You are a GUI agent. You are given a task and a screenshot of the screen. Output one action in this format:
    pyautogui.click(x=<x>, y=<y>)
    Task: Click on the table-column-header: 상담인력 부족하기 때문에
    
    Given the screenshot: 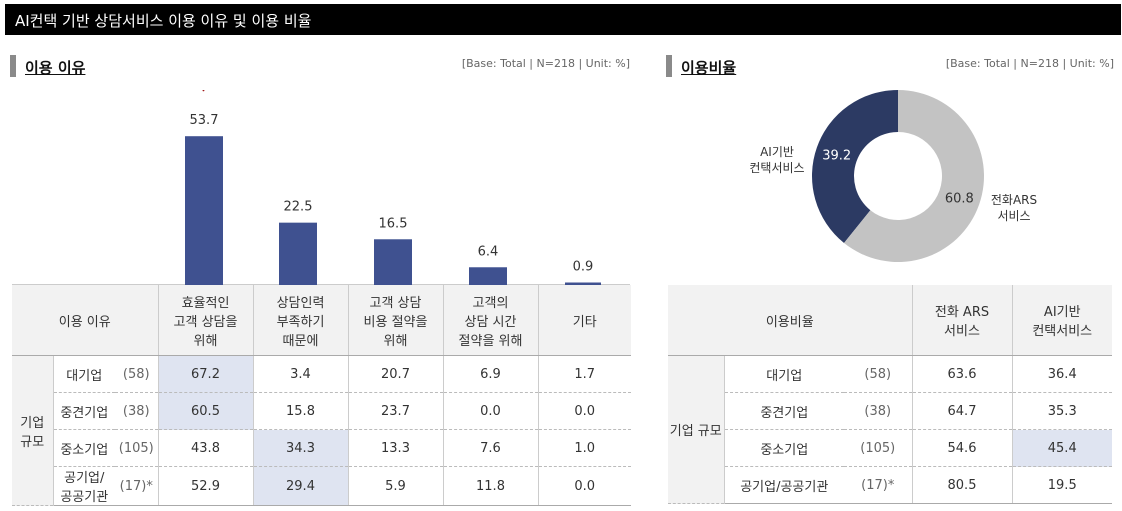 What is the action you would take?
    pyautogui.click(x=300, y=320)
    